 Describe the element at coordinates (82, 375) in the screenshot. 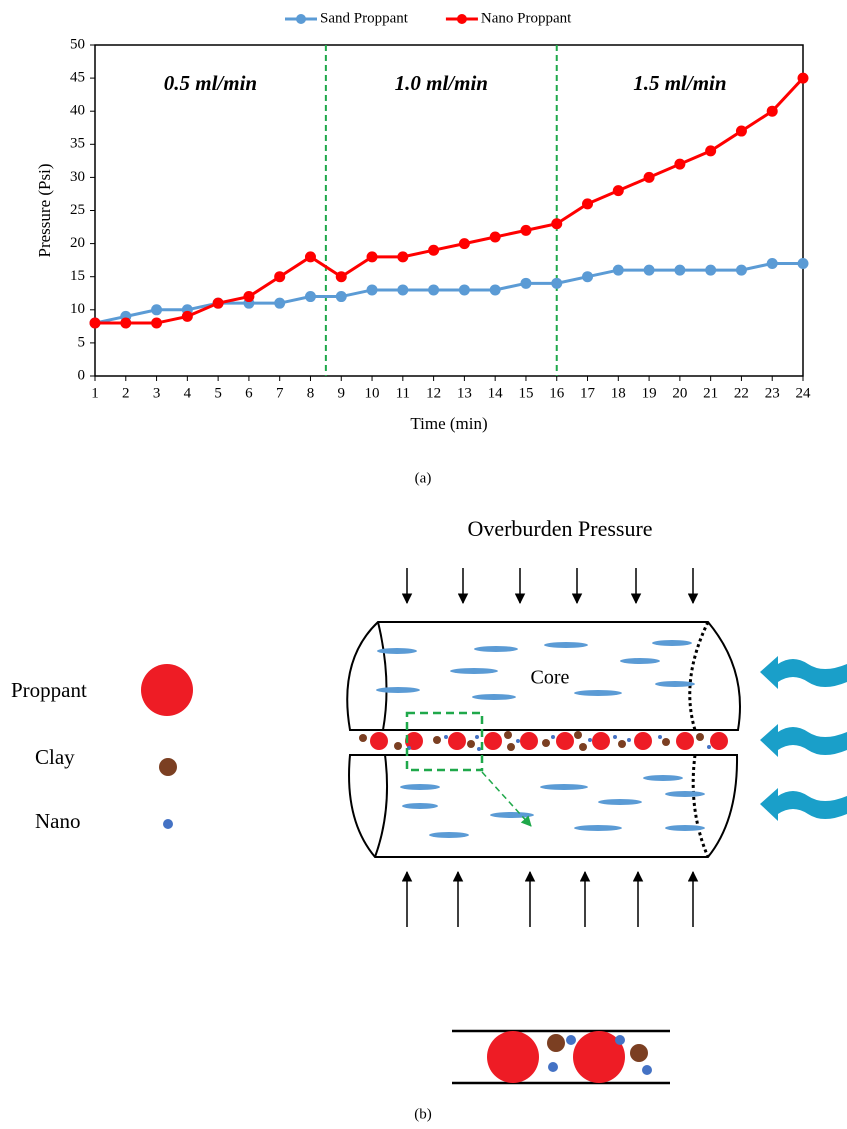

I see `y-tick-label: 0` at that location.